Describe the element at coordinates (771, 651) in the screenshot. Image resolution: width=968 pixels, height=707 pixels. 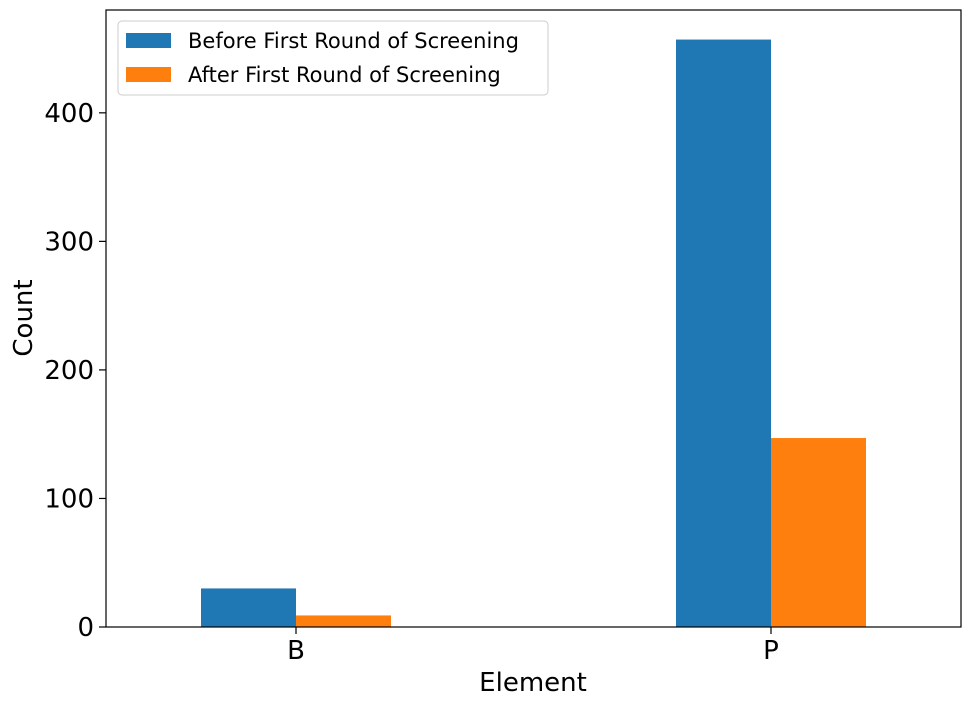
I see `x-tick-label: P` at that location.